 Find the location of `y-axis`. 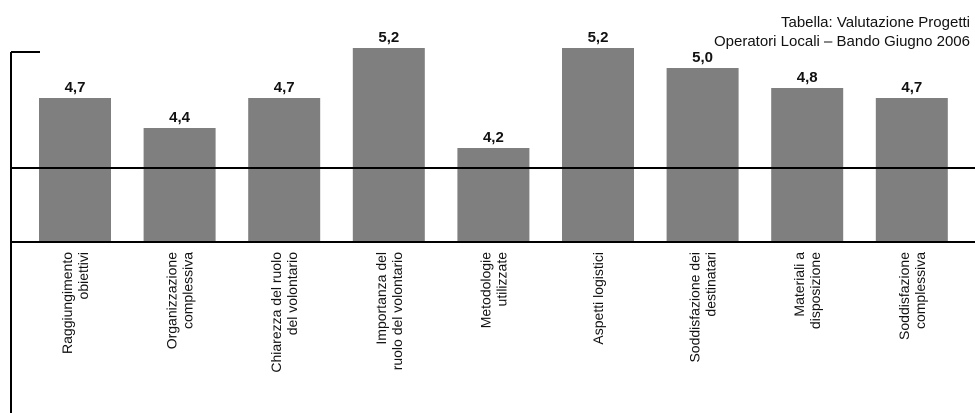

y-axis is located at coordinates (25, 232).